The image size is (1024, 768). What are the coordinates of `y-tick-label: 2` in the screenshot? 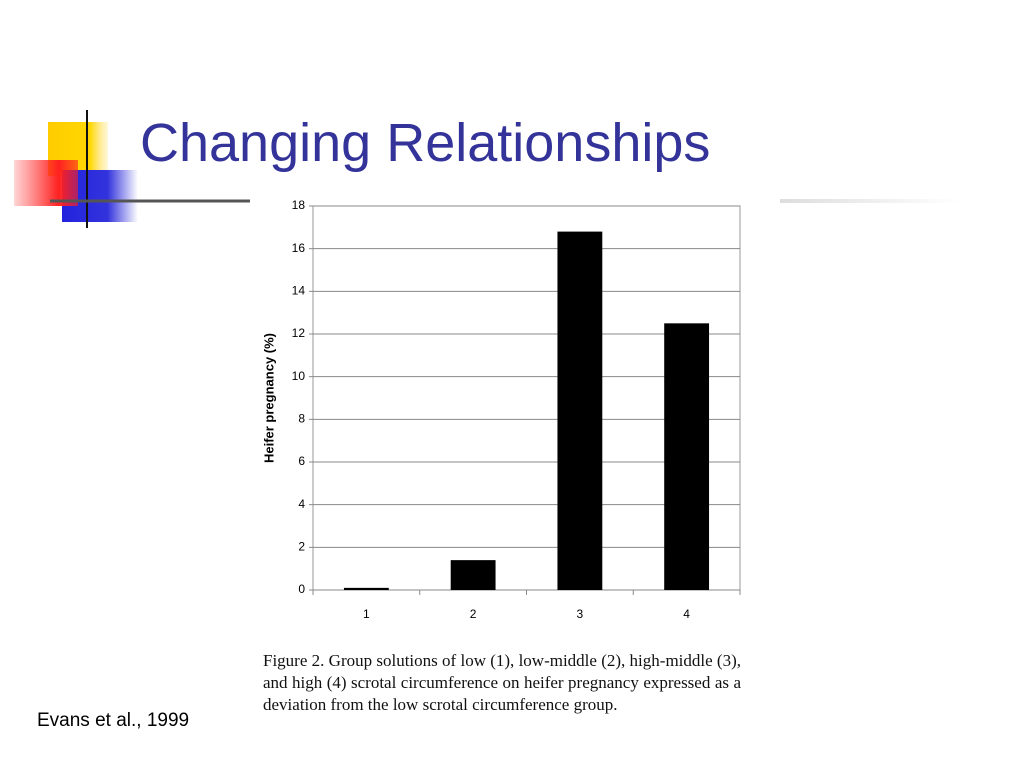 It's located at (301, 547).